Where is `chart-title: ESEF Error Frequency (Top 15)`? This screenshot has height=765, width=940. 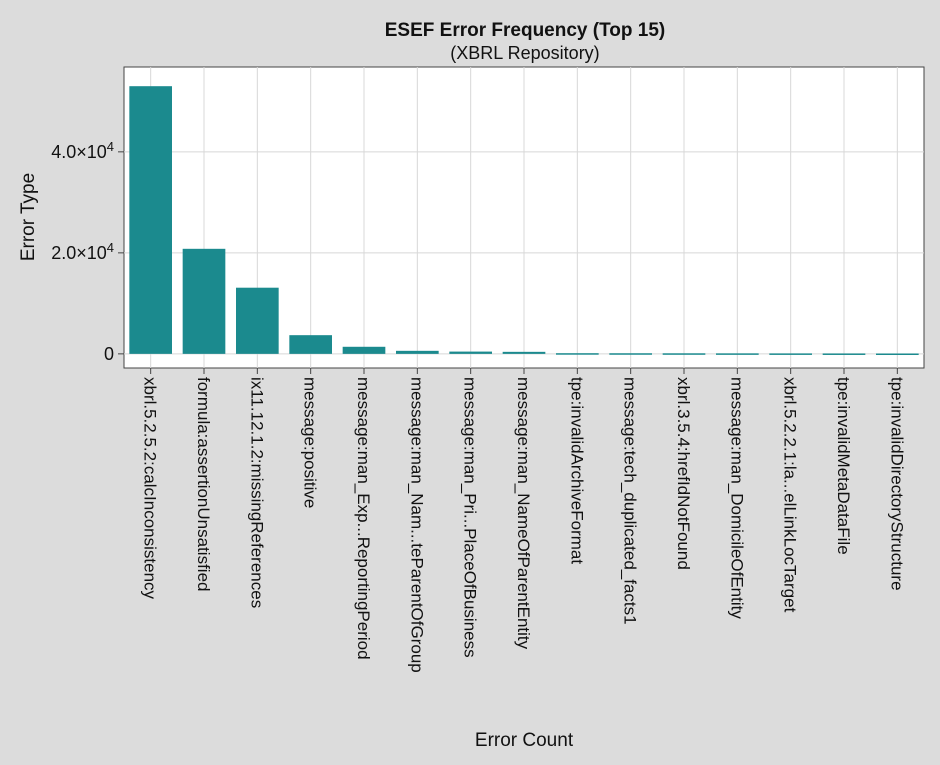
chart-title: ESEF Error Frequency (Top 15) is located at coordinates (525, 30).